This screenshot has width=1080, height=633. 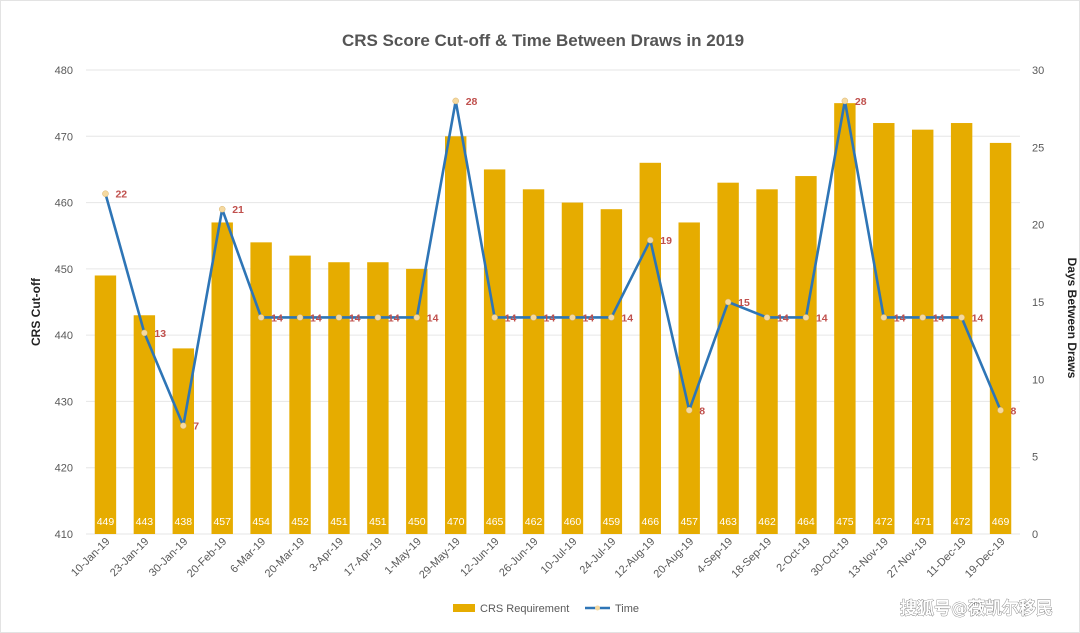 What do you see at coordinates (976, 608) in the screenshot?
I see `watermark-text: 搜狐号@薇凯尔移民` at bounding box center [976, 608].